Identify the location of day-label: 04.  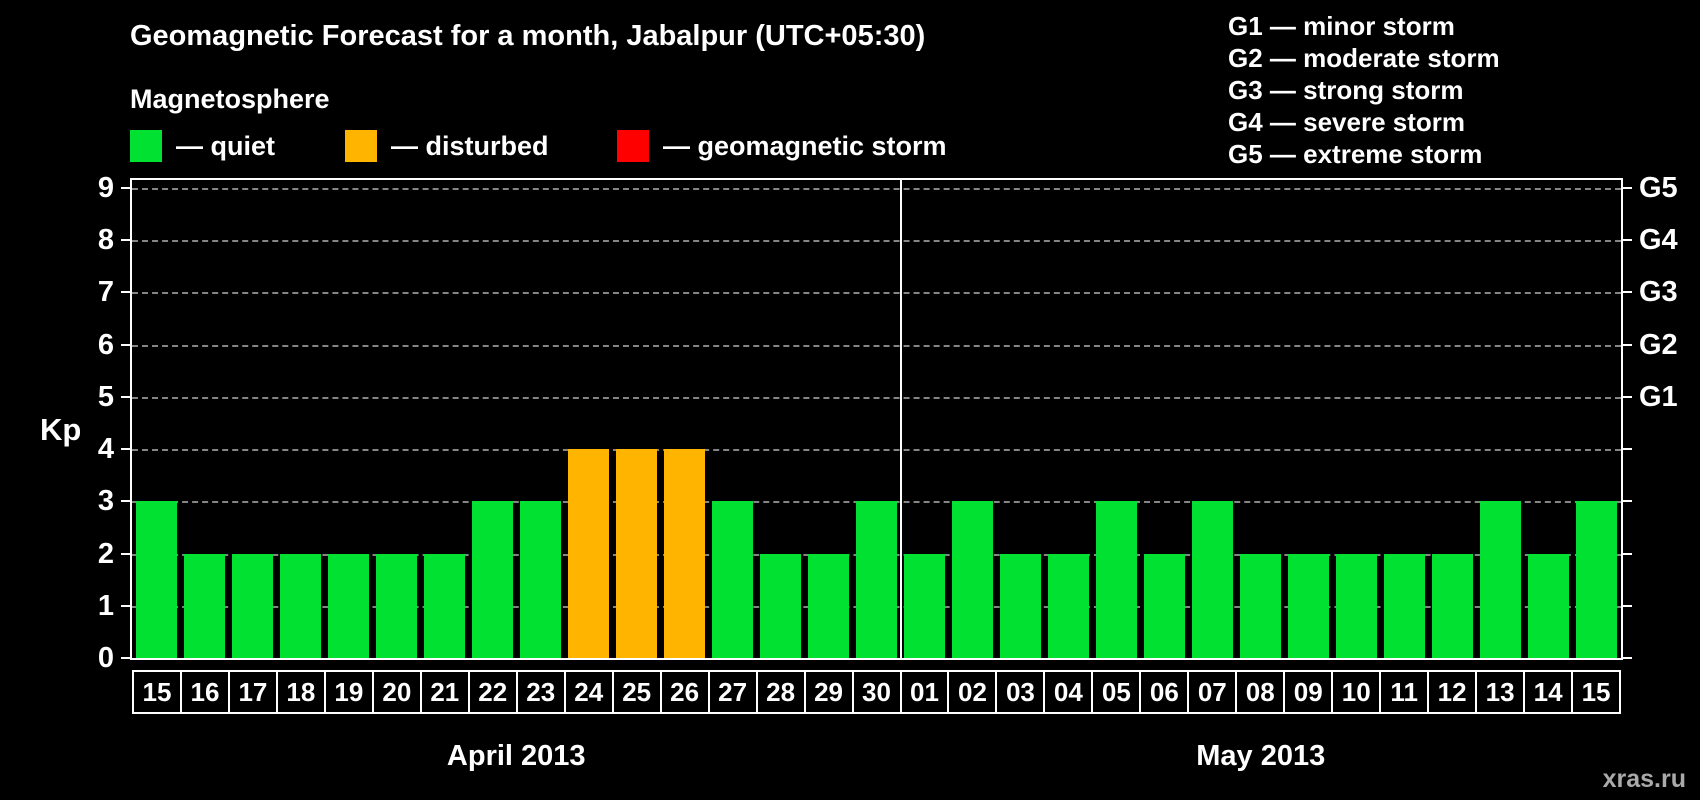
(1069, 692).